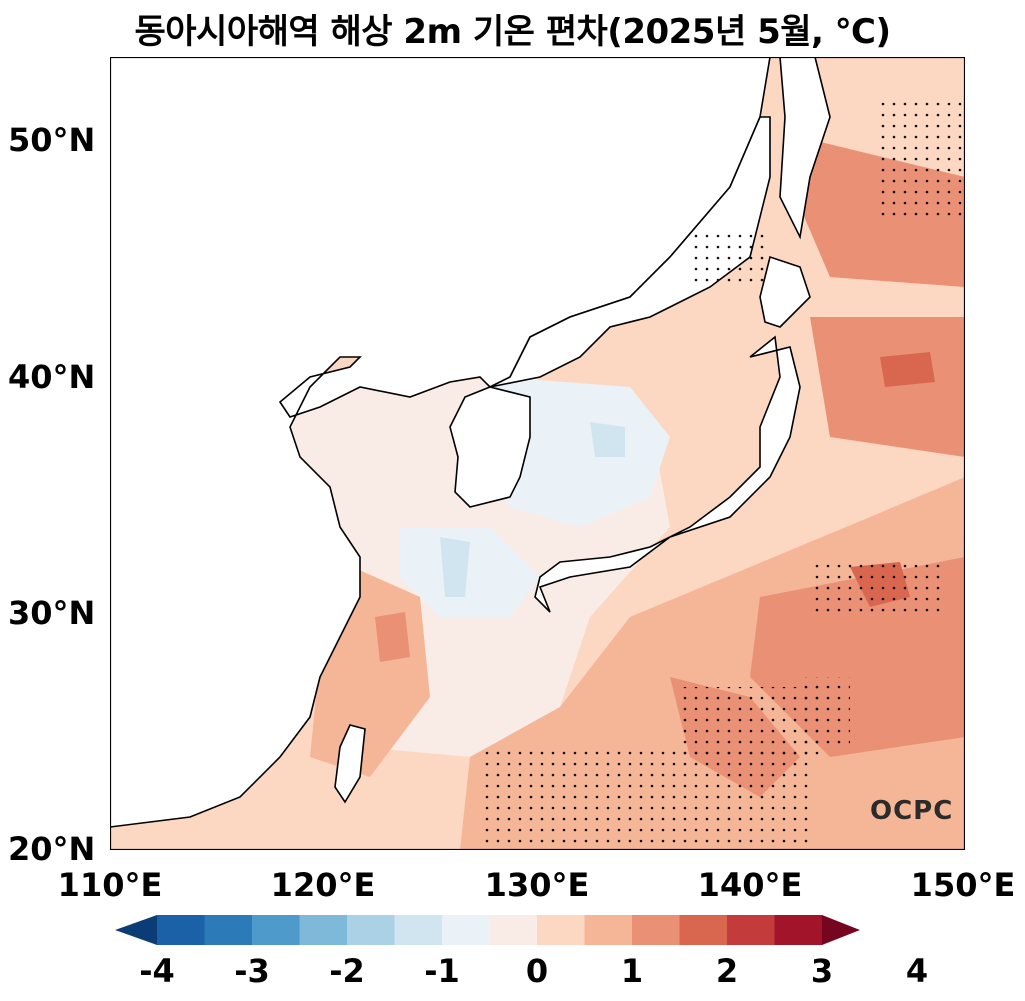 The height and width of the screenshot is (1001, 1025). I want to click on y-tick-20n: 20°N, so click(52, 849).